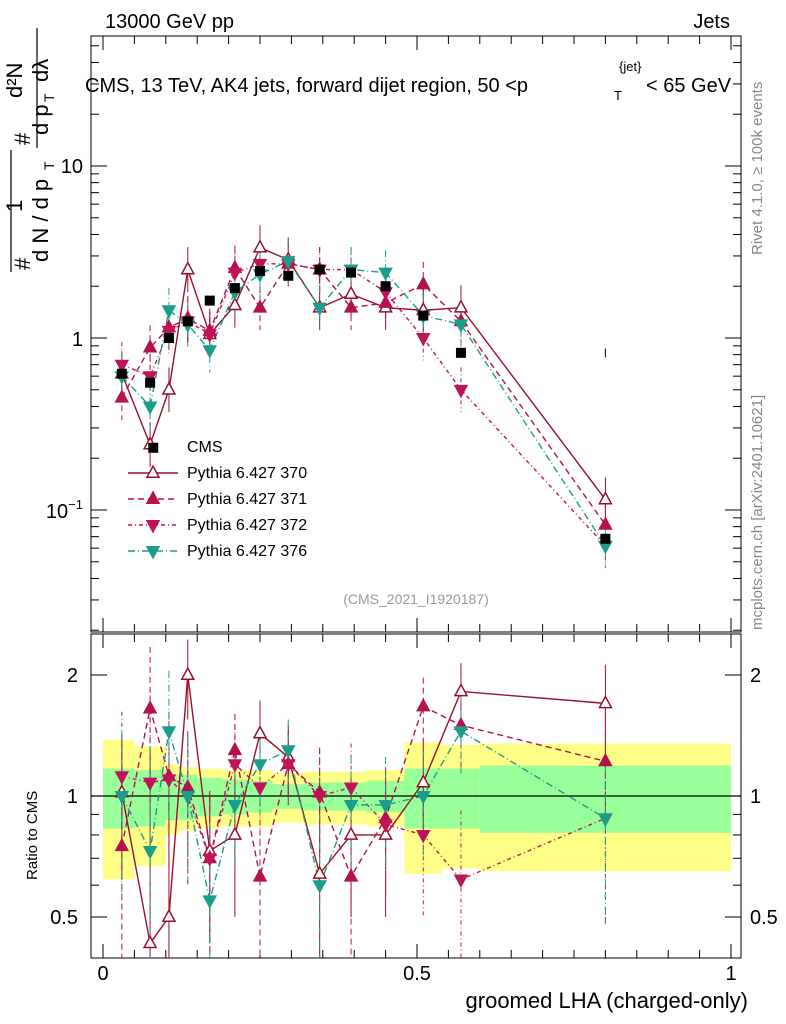 The image size is (786, 1024). What do you see at coordinates (630, 66) in the screenshot?
I see `title-superscript: {jet}` at bounding box center [630, 66].